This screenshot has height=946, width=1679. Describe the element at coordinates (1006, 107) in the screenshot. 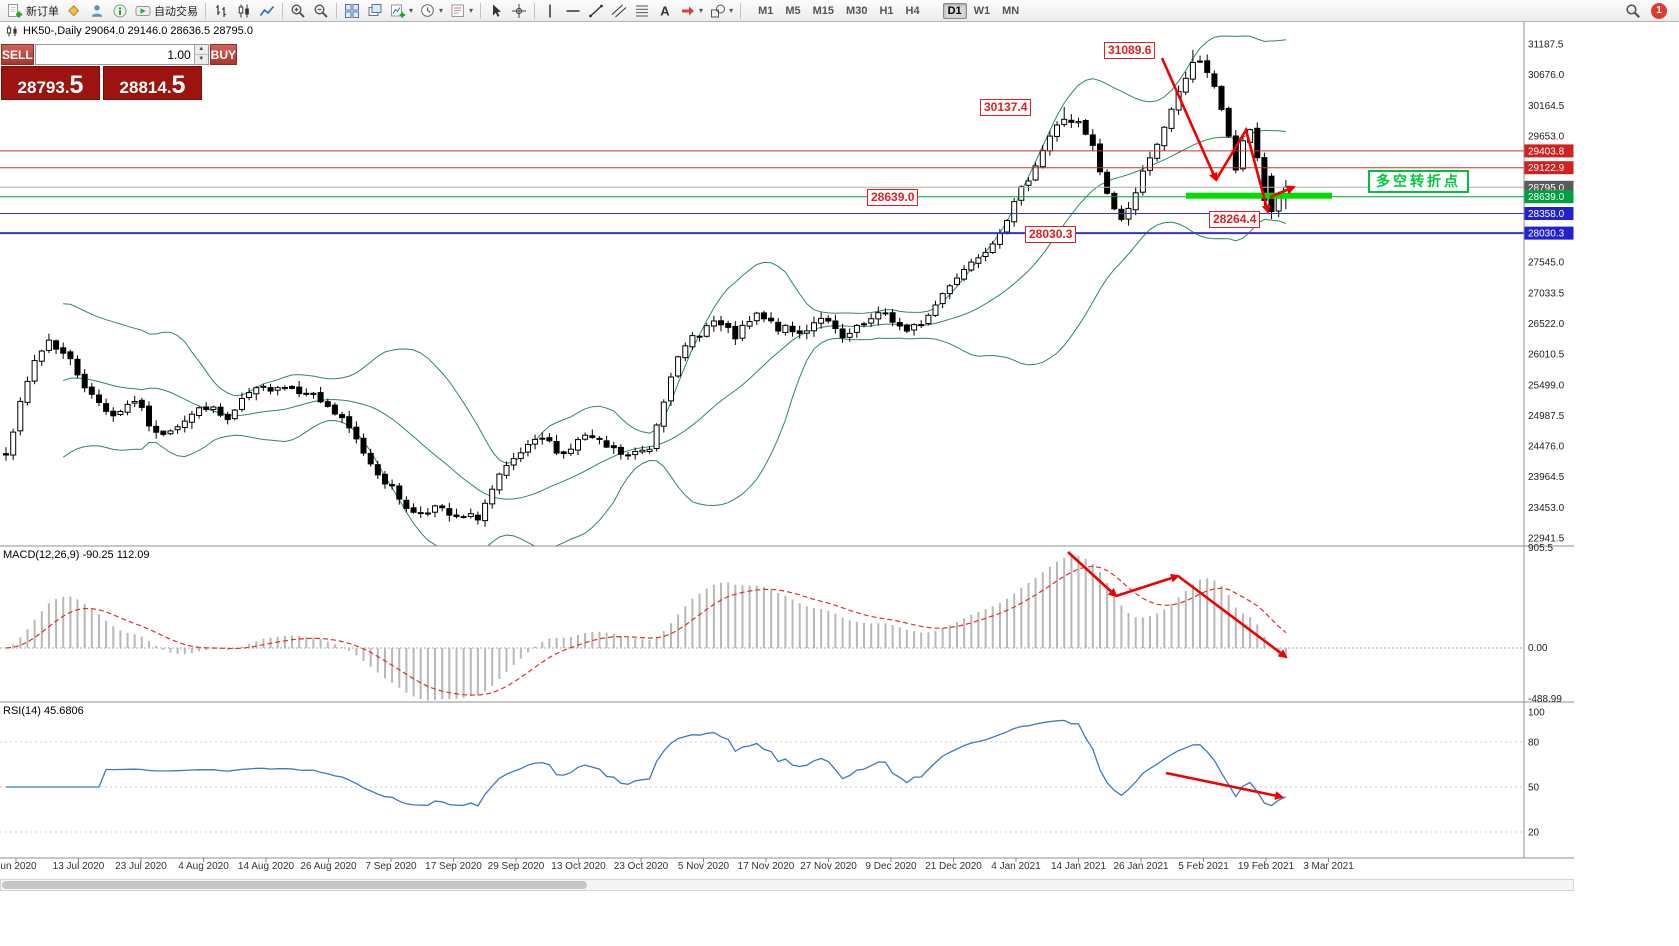

I see `price-label-30137: 30137.4` at that location.